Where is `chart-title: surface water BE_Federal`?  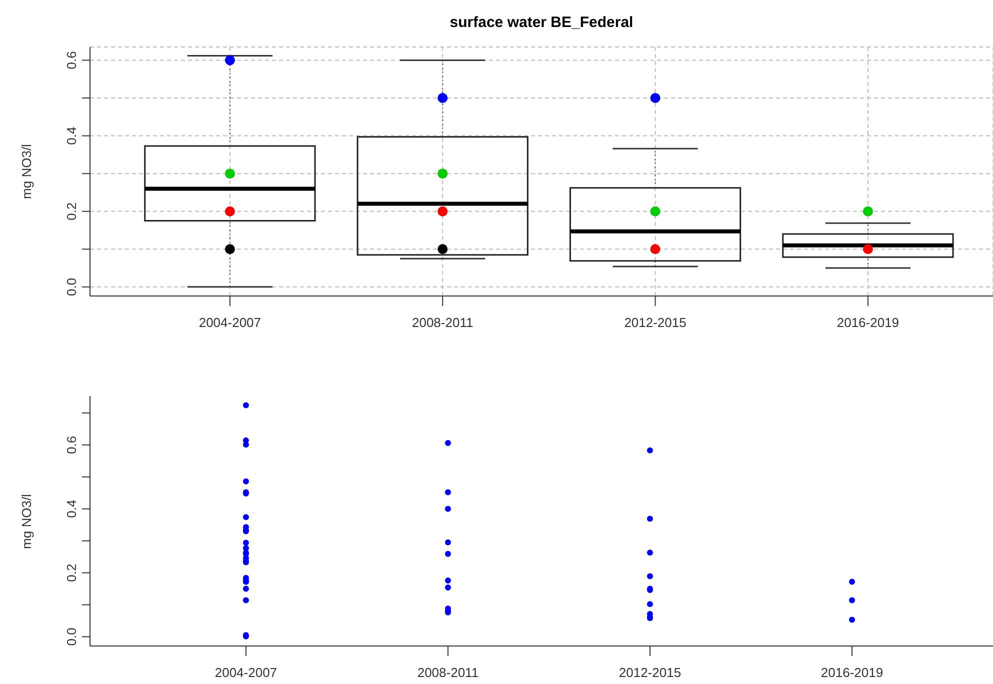
chart-title: surface water BE_Federal is located at coordinates (541, 22).